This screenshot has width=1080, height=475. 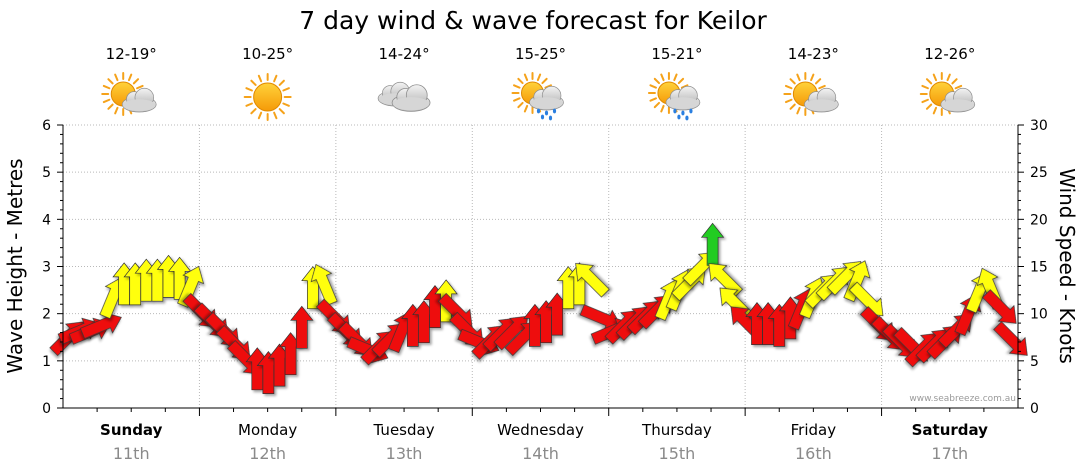 I want to click on chart-title: 7 day wind & wave forecast for Keilor, so click(x=533, y=20).